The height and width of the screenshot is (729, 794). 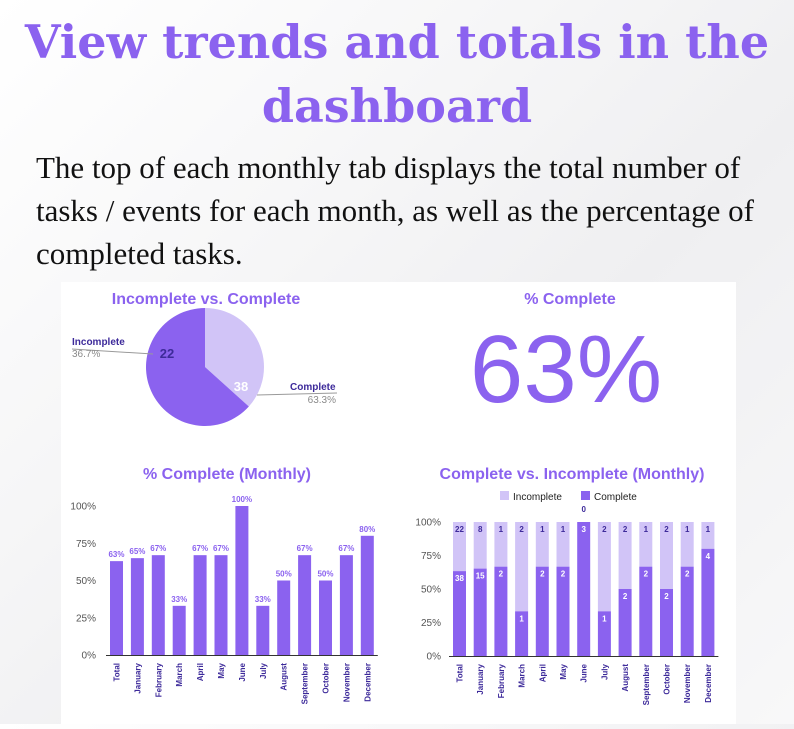 What do you see at coordinates (116, 554) in the screenshot?
I see `bar-data-label: 63%` at bounding box center [116, 554].